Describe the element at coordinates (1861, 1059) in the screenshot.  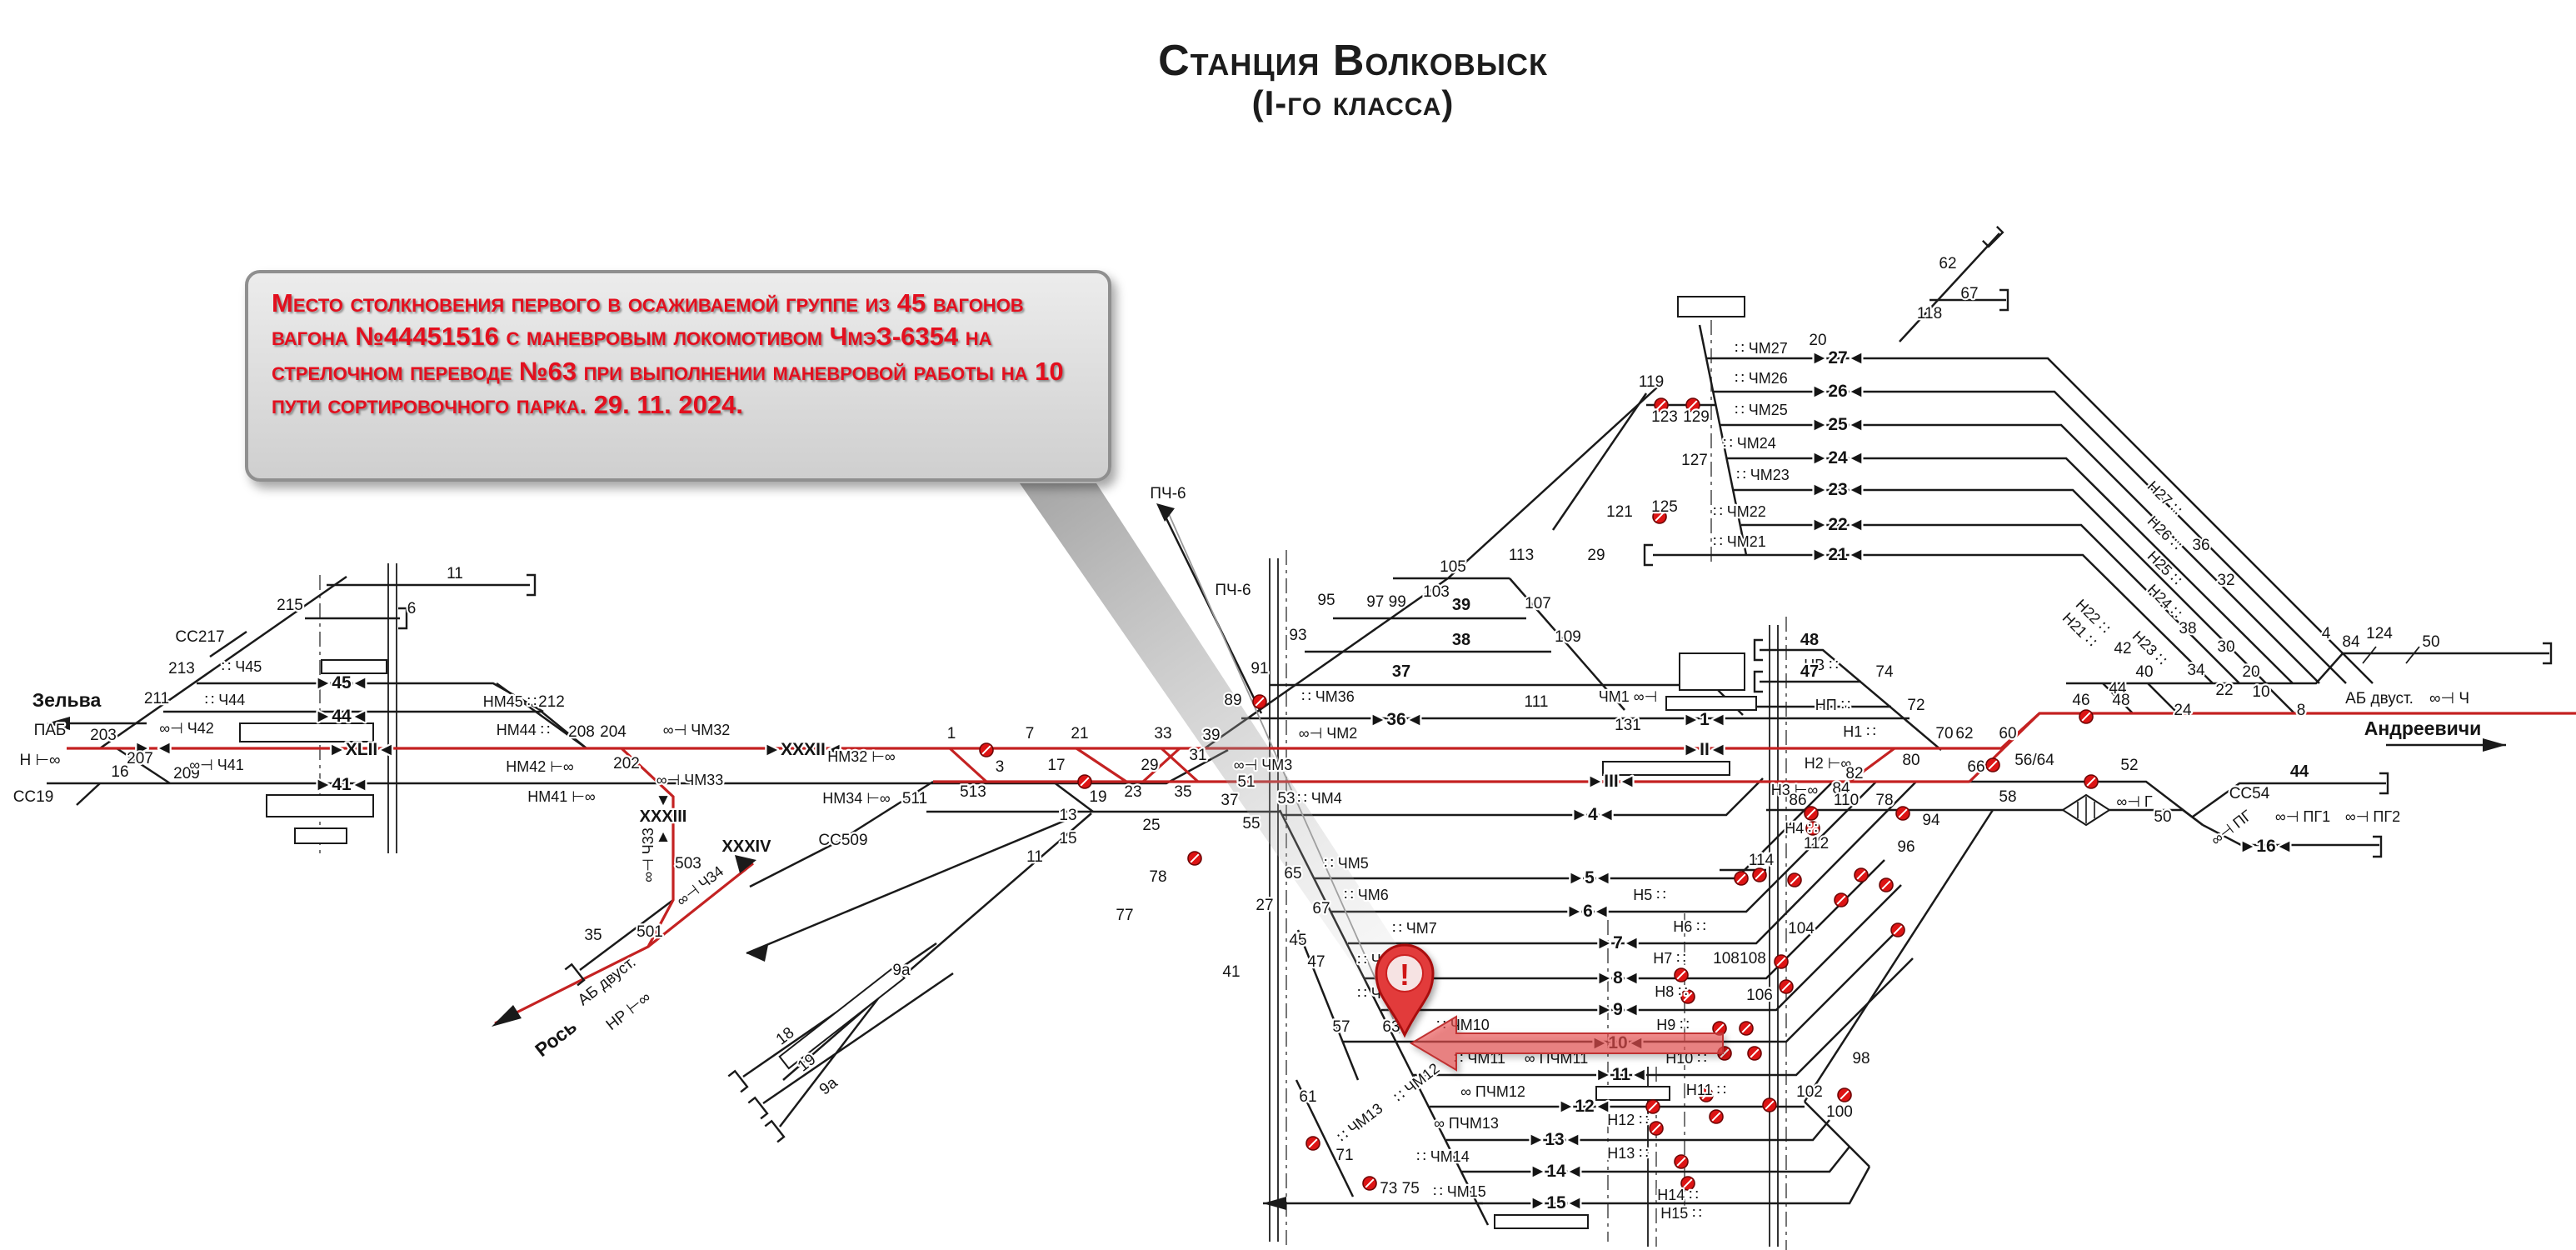
I see `diagram-label: 98` at that location.